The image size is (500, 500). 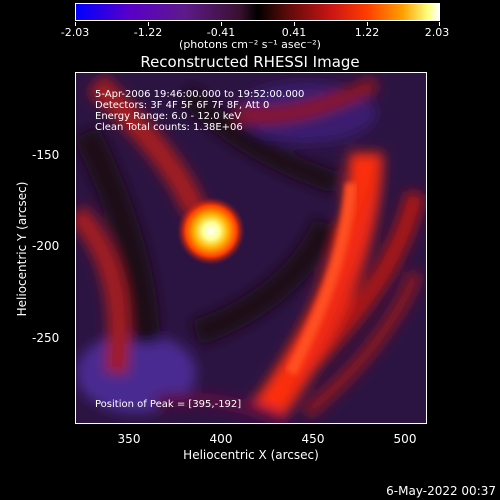 I want to click on x-axis-label: Heliocentric X (arcsec), so click(x=251, y=455).